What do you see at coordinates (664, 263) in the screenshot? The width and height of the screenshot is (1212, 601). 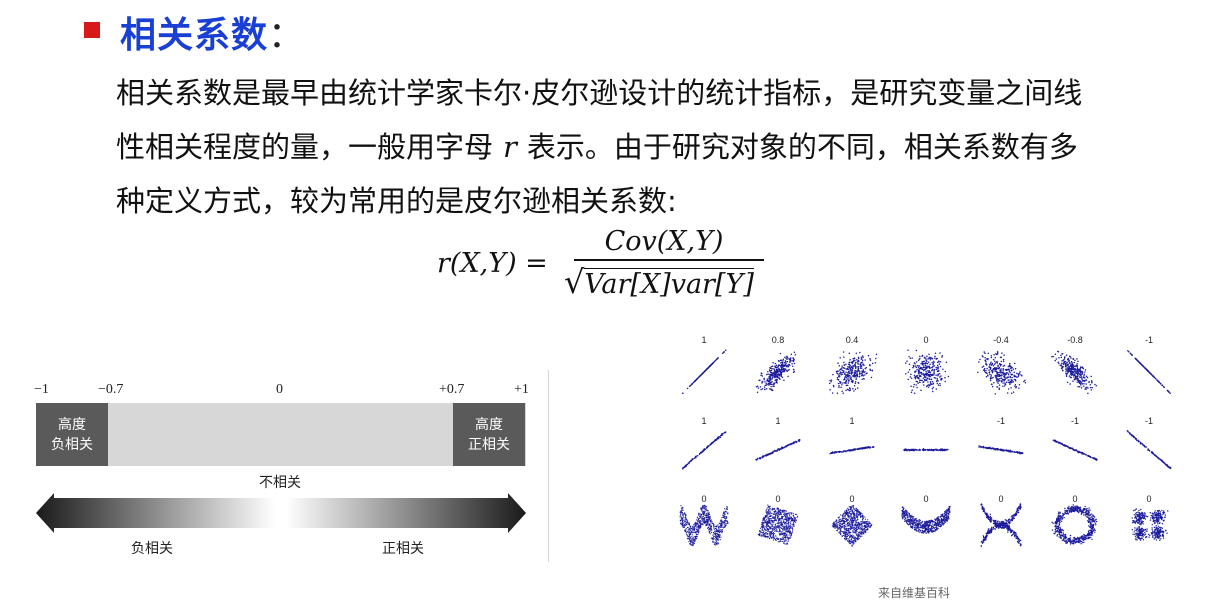 I see `formula-fraction: Cov(X,Y) √Var[X]var[Y]` at bounding box center [664, 263].